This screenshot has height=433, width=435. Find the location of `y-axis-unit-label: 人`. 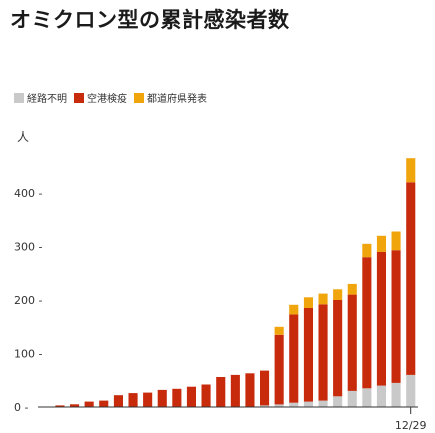

y-axis-unit-label: 人 is located at coordinates (23, 137).